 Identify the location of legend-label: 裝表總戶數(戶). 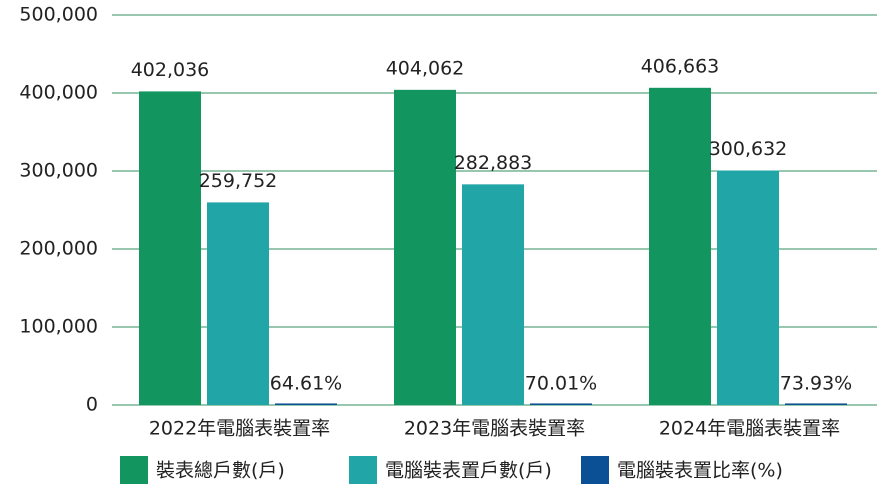
(220, 471).